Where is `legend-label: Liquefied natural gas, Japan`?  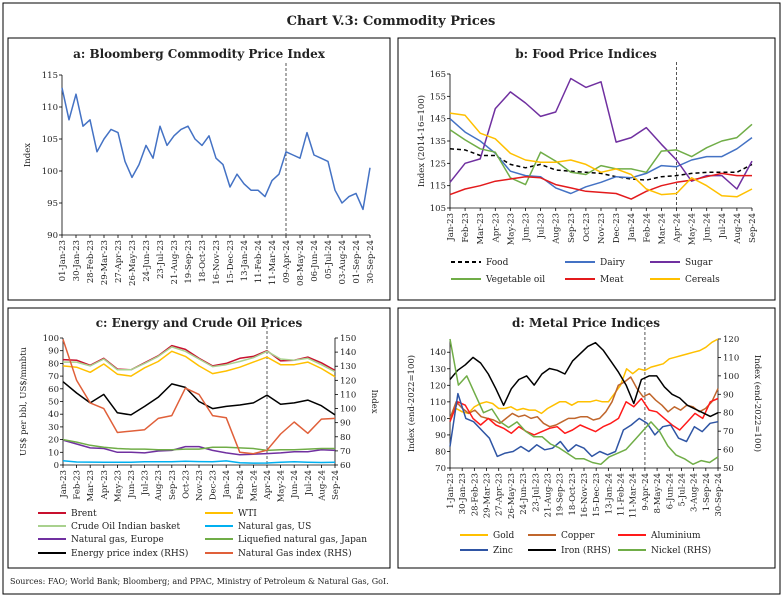 legend-label: Liquefied natural gas, Japan is located at coordinates (302, 540).